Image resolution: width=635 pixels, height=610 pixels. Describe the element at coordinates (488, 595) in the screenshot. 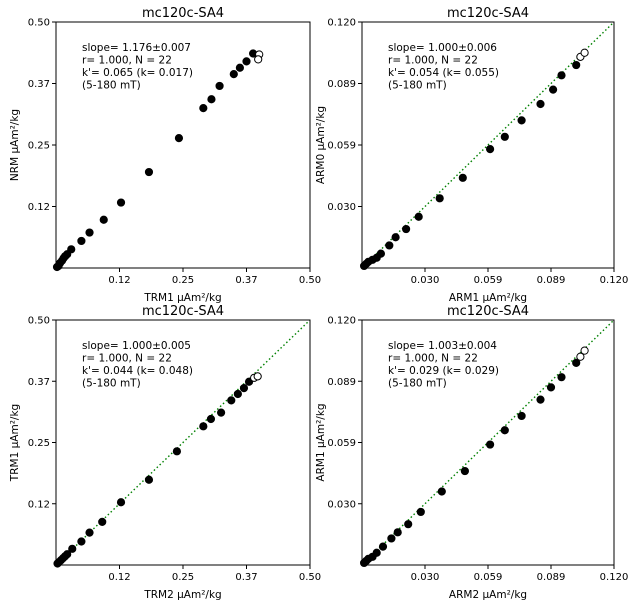

I see `x-axis-label: ARM2 µAm²/kg` at that location.